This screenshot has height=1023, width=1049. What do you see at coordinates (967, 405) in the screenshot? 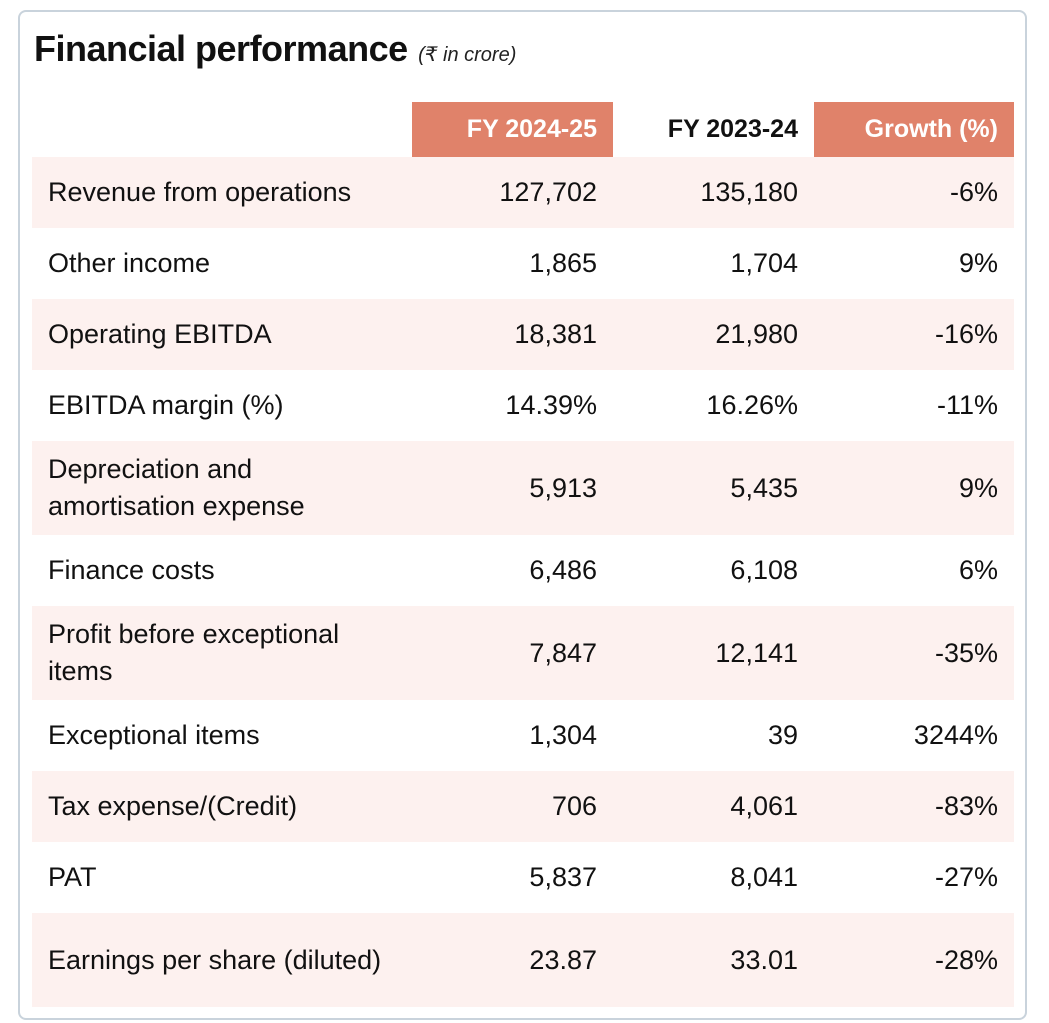
I see `growth-value: -11%` at bounding box center [967, 405].